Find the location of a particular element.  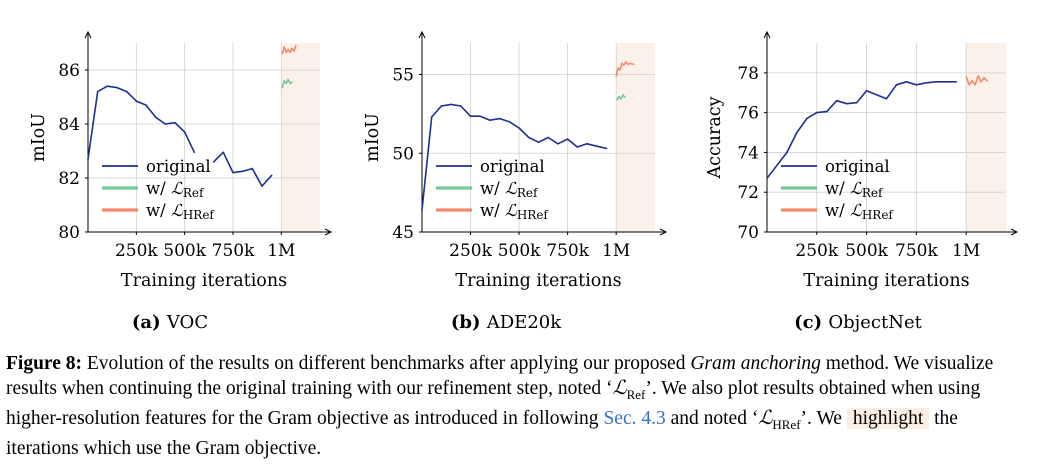

y-tick-label: 55 is located at coordinates (403, 76).